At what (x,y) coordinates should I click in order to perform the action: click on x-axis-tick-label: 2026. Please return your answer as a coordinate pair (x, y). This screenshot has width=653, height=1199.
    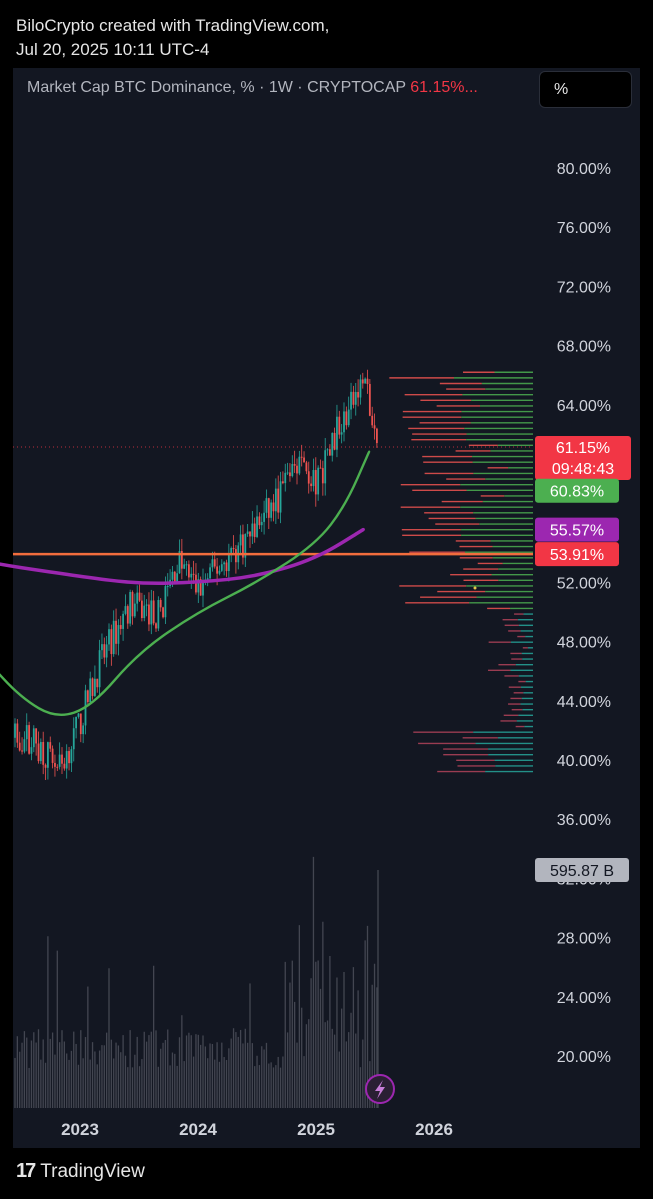
    Looking at the image, I should click on (434, 1129).